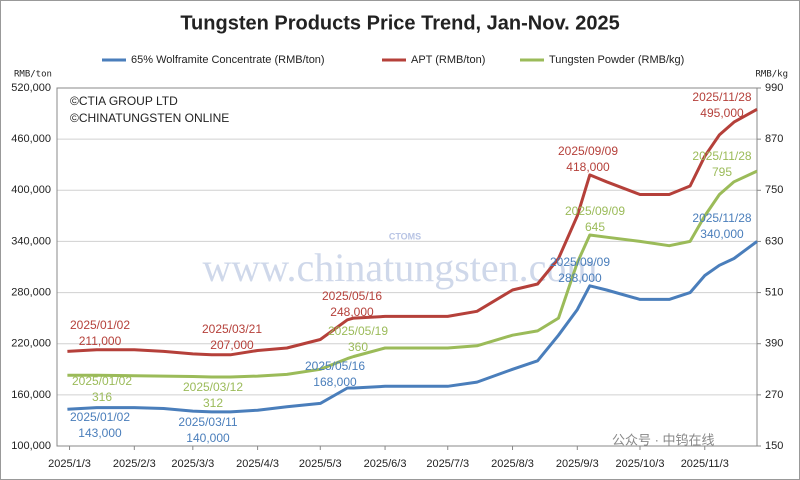 The height and width of the screenshot is (480, 800). What do you see at coordinates (722, 234) in the screenshot?
I see `annotation-value: 340,000` at bounding box center [722, 234].